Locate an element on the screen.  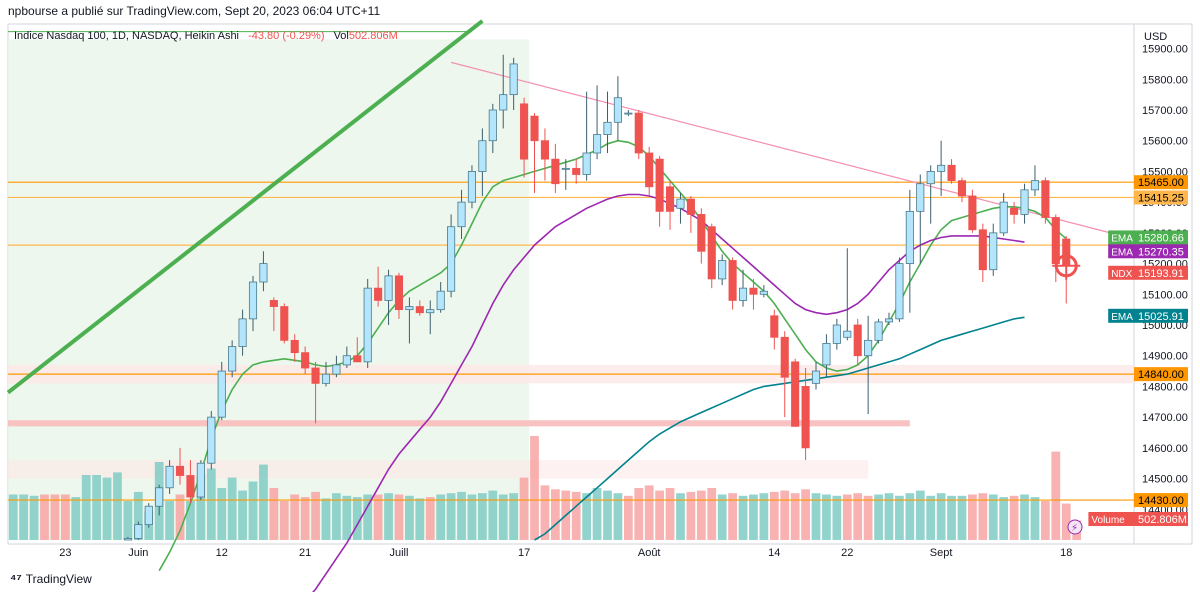
price-tag-name: NDX is located at coordinates (1121, 274).